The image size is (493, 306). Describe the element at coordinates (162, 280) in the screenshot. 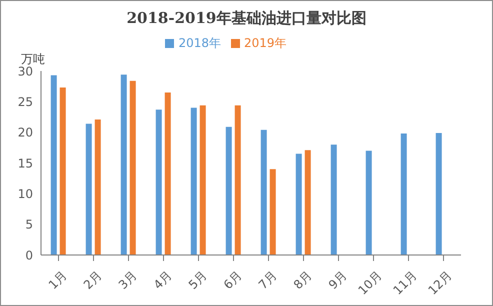

I see `x-tick-label: 4月` at that location.